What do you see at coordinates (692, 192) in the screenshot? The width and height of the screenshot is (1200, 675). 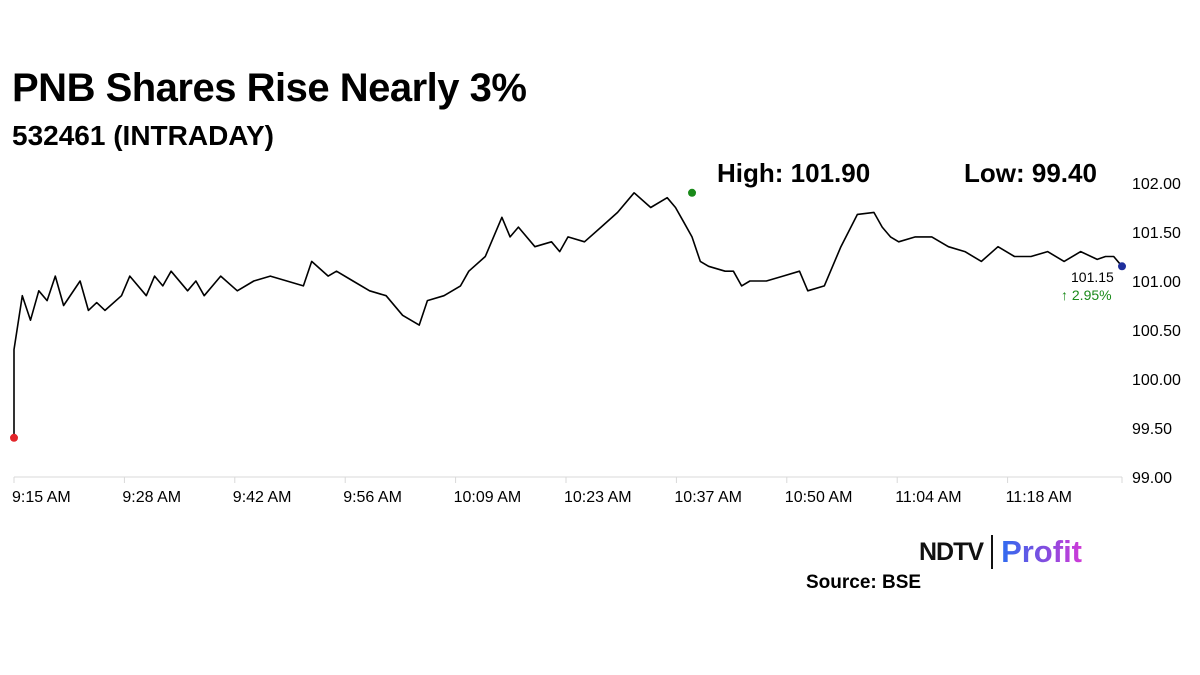 I see `high-marker` at bounding box center [692, 192].